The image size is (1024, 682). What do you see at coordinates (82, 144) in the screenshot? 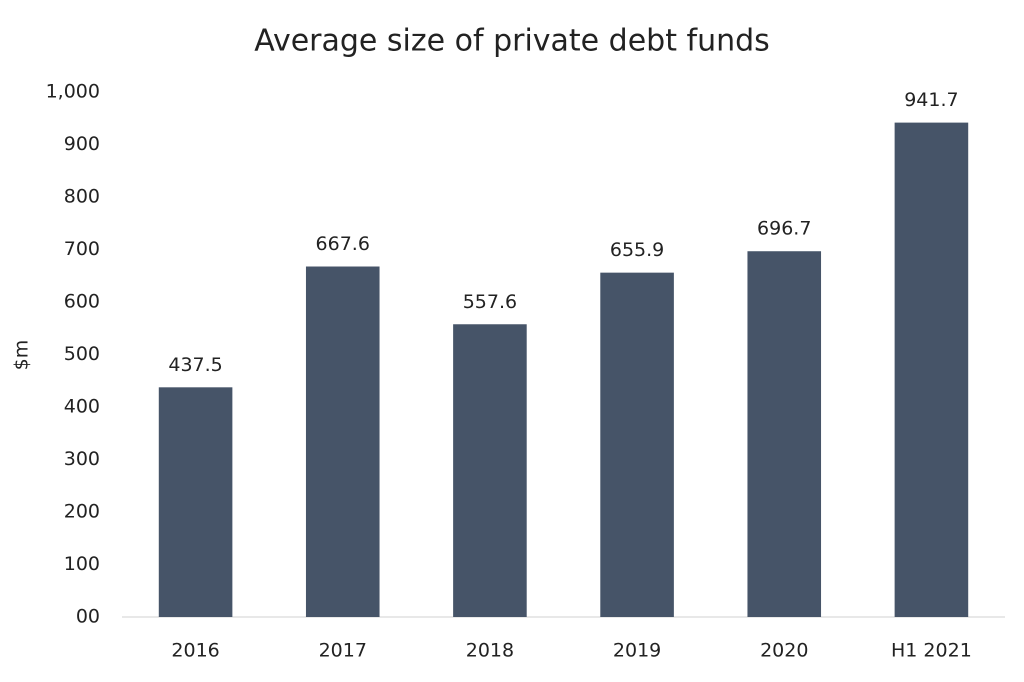
I see `y-tick-label: 900` at bounding box center [82, 144].